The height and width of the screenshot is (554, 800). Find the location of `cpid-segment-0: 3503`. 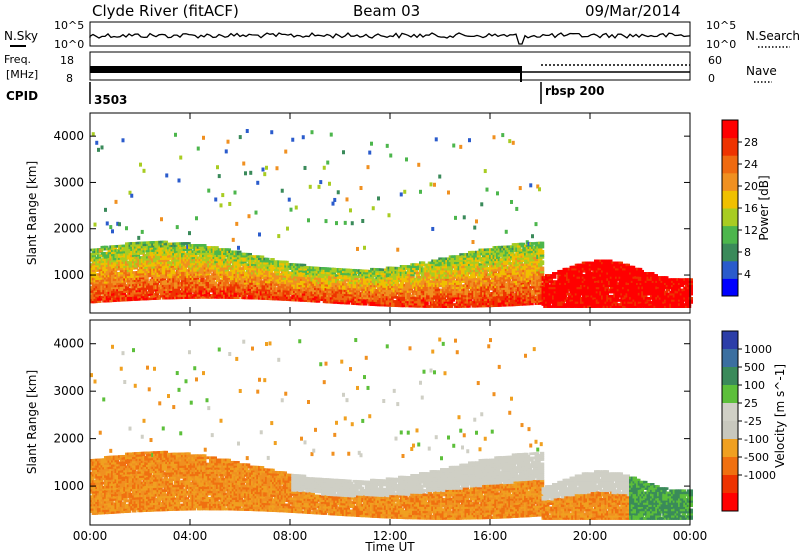

cpid-segment-0: 3503 is located at coordinates (110, 100).